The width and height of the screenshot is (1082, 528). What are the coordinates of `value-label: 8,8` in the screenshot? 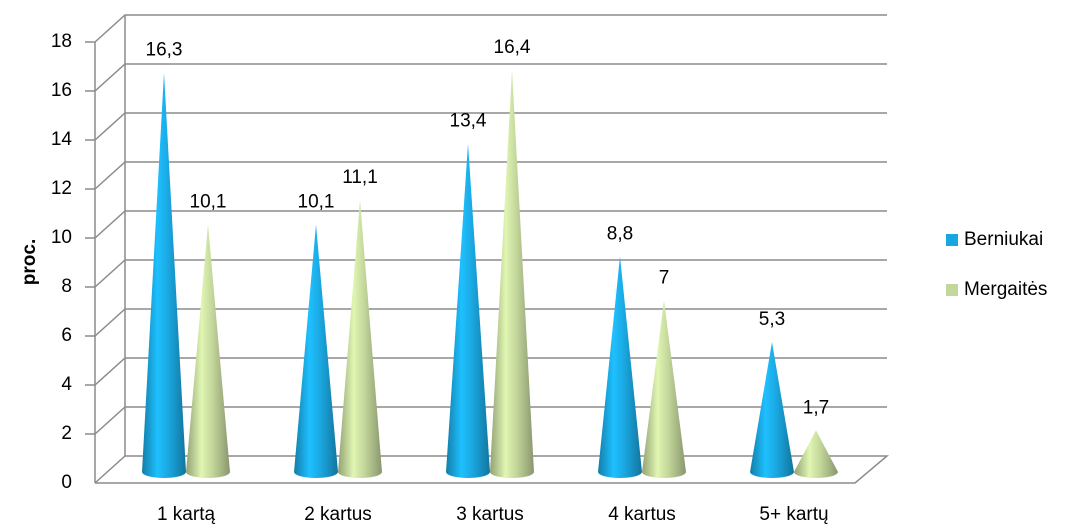 It's located at (620, 233).